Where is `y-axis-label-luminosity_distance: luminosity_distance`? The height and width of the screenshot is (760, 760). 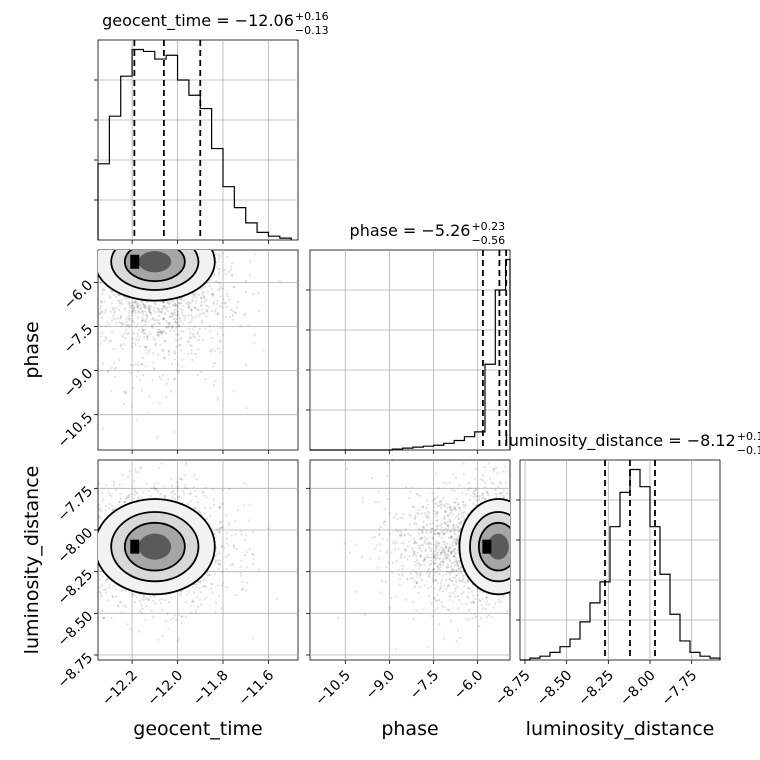
y-axis-label-luminosity_distance: luminosity_distance is located at coordinates (32, 560).